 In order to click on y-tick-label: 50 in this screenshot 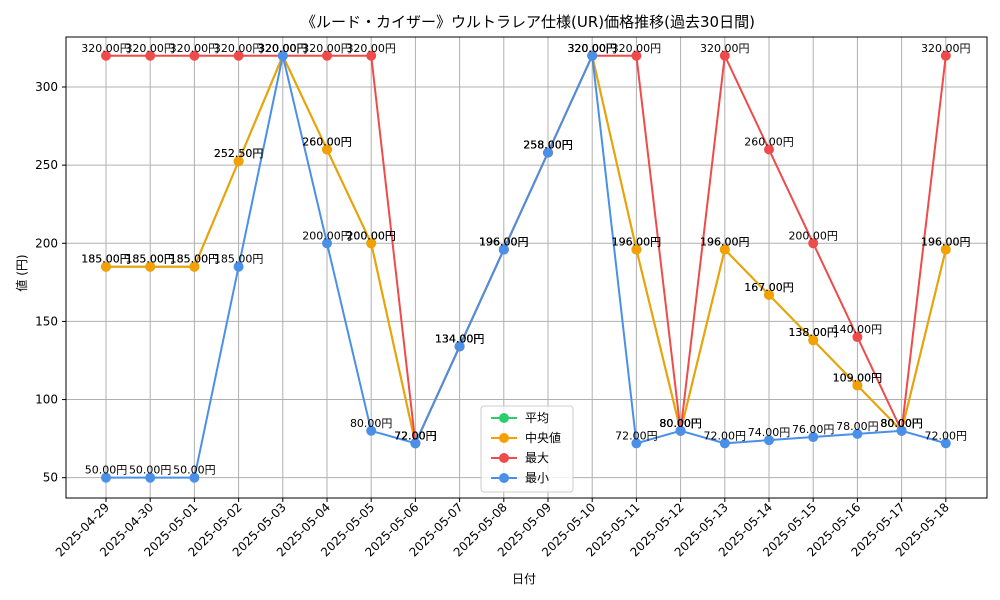, I will do `click(50, 478)`.